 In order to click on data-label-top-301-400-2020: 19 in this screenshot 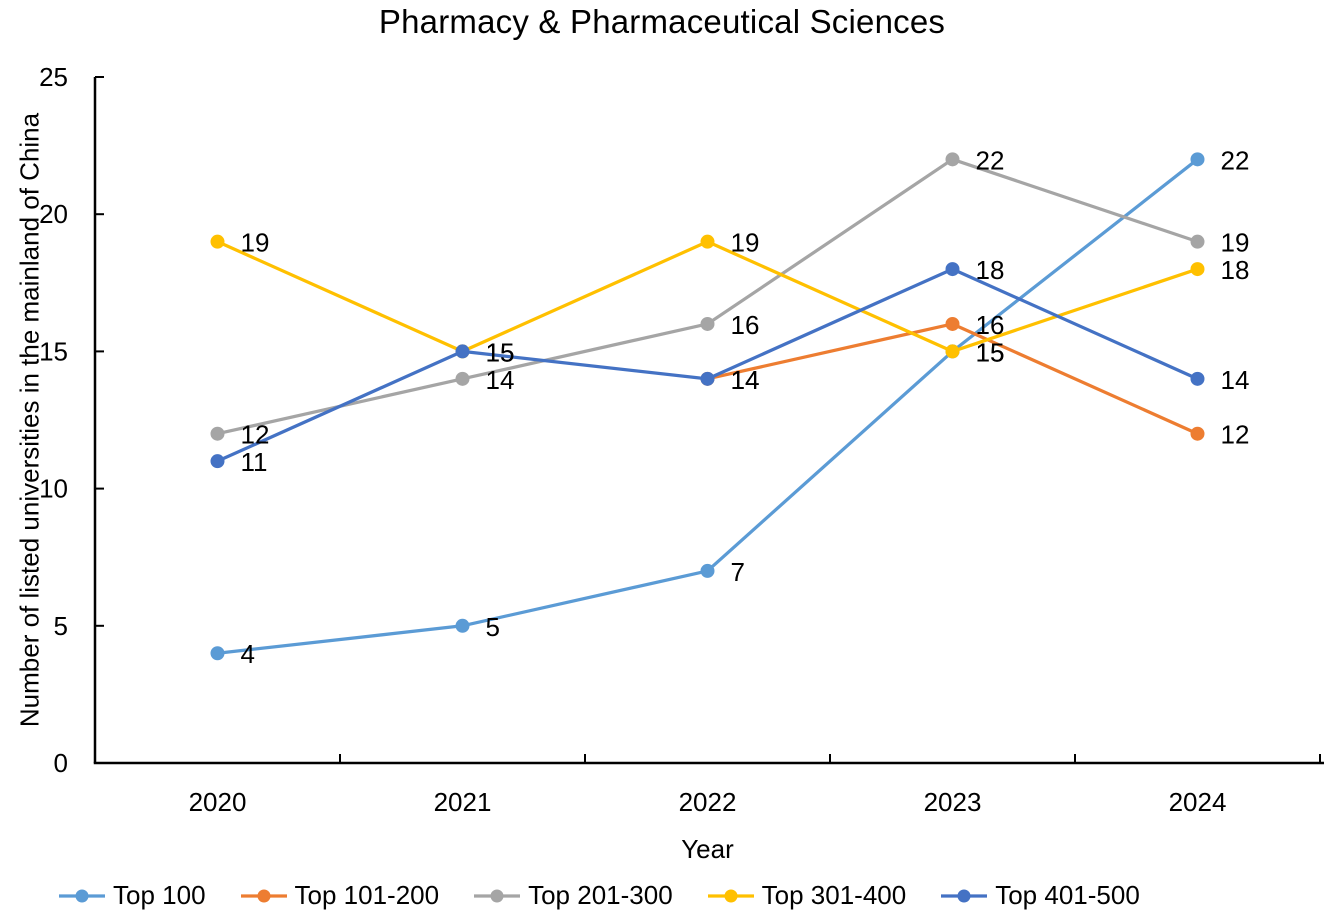, I will do `click(255, 243)`.